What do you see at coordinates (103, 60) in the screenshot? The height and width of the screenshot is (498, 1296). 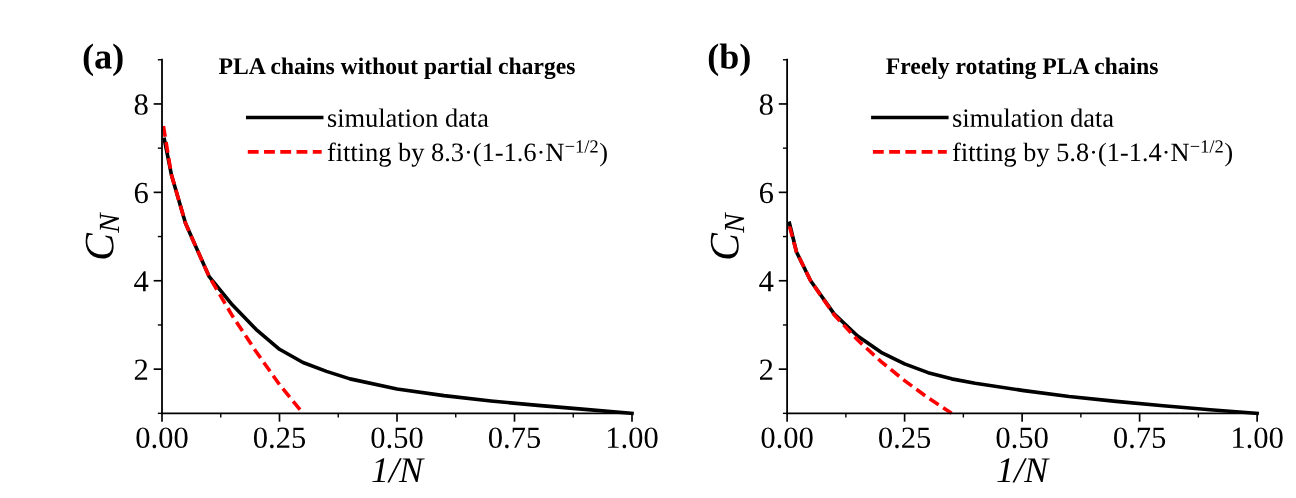 I see `text: (a)` at bounding box center [103, 60].